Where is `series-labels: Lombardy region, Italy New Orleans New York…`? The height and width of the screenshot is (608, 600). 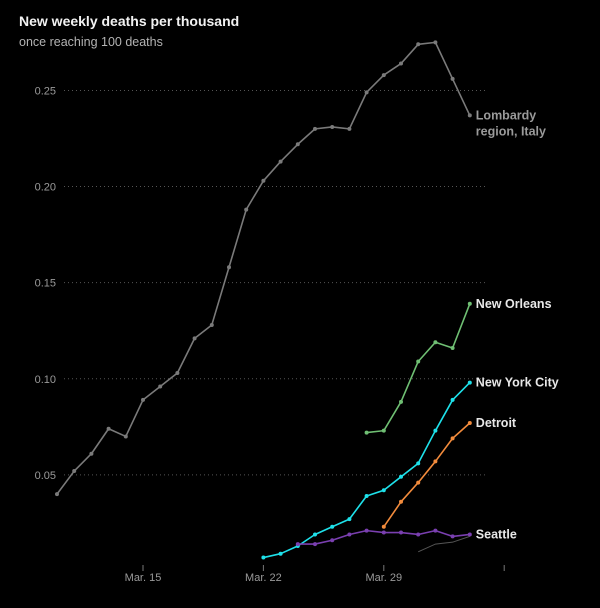 series-labels: Lombardy region, Italy New Orleans New York… is located at coordinates (517, 324).